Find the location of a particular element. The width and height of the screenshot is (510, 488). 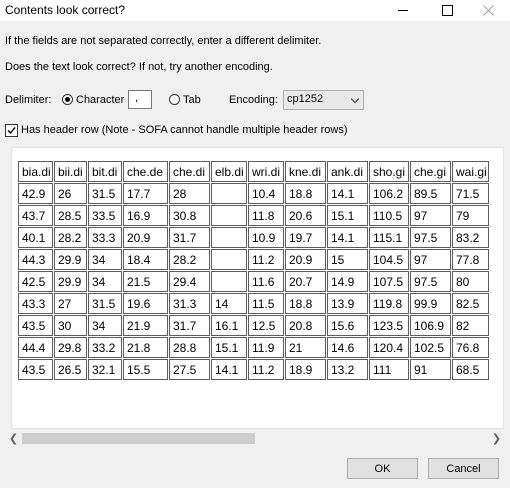

table-cell: 14 is located at coordinates (229, 303).